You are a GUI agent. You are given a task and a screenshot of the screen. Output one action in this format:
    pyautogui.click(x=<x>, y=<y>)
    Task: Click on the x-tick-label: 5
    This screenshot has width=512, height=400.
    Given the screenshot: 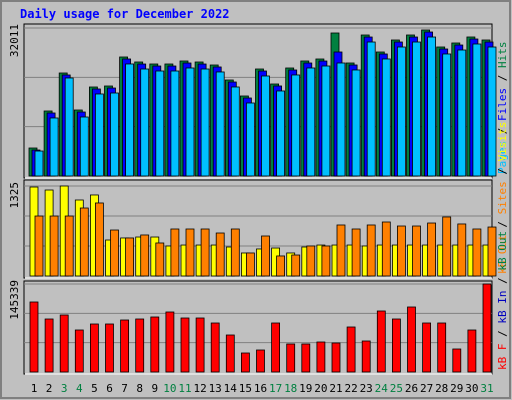 What is the action you would take?
    pyautogui.click(x=94, y=388)
    